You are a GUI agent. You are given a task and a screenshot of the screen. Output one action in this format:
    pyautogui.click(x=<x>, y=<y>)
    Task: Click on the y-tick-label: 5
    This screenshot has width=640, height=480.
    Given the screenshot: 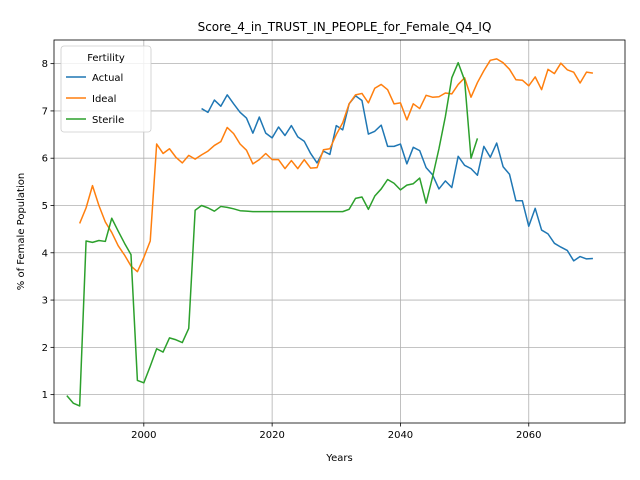 What is the action you would take?
    pyautogui.click(x=45, y=206)
    